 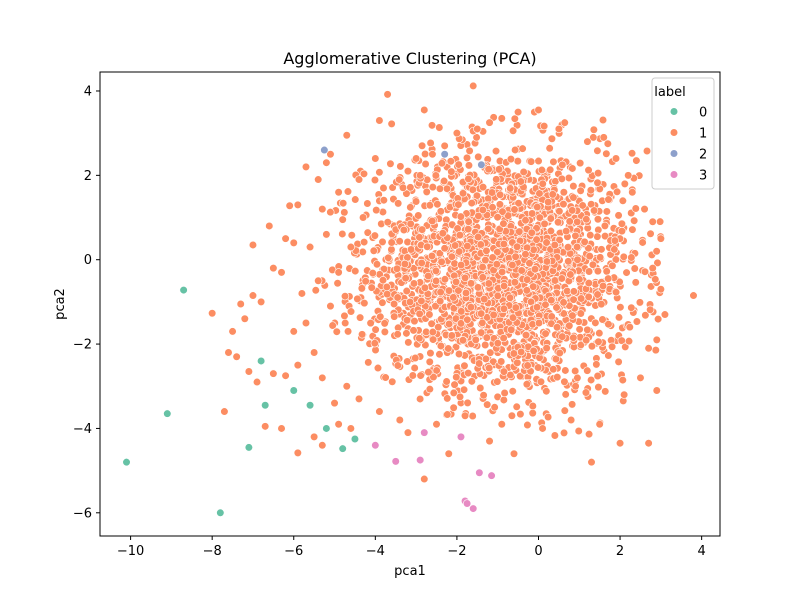 I want to click on chart-title: Agglomerative Clustering (PCA), so click(x=409, y=58).